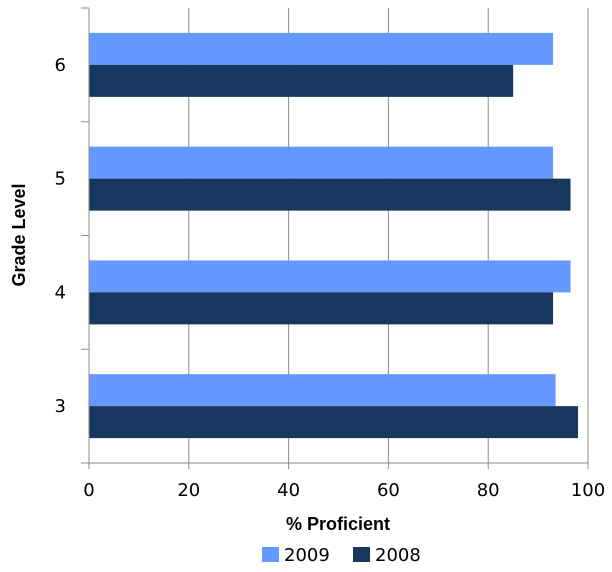 The height and width of the screenshot is (572, 612). I want to click on legend-label-2008: 2008, so click(398, 555).